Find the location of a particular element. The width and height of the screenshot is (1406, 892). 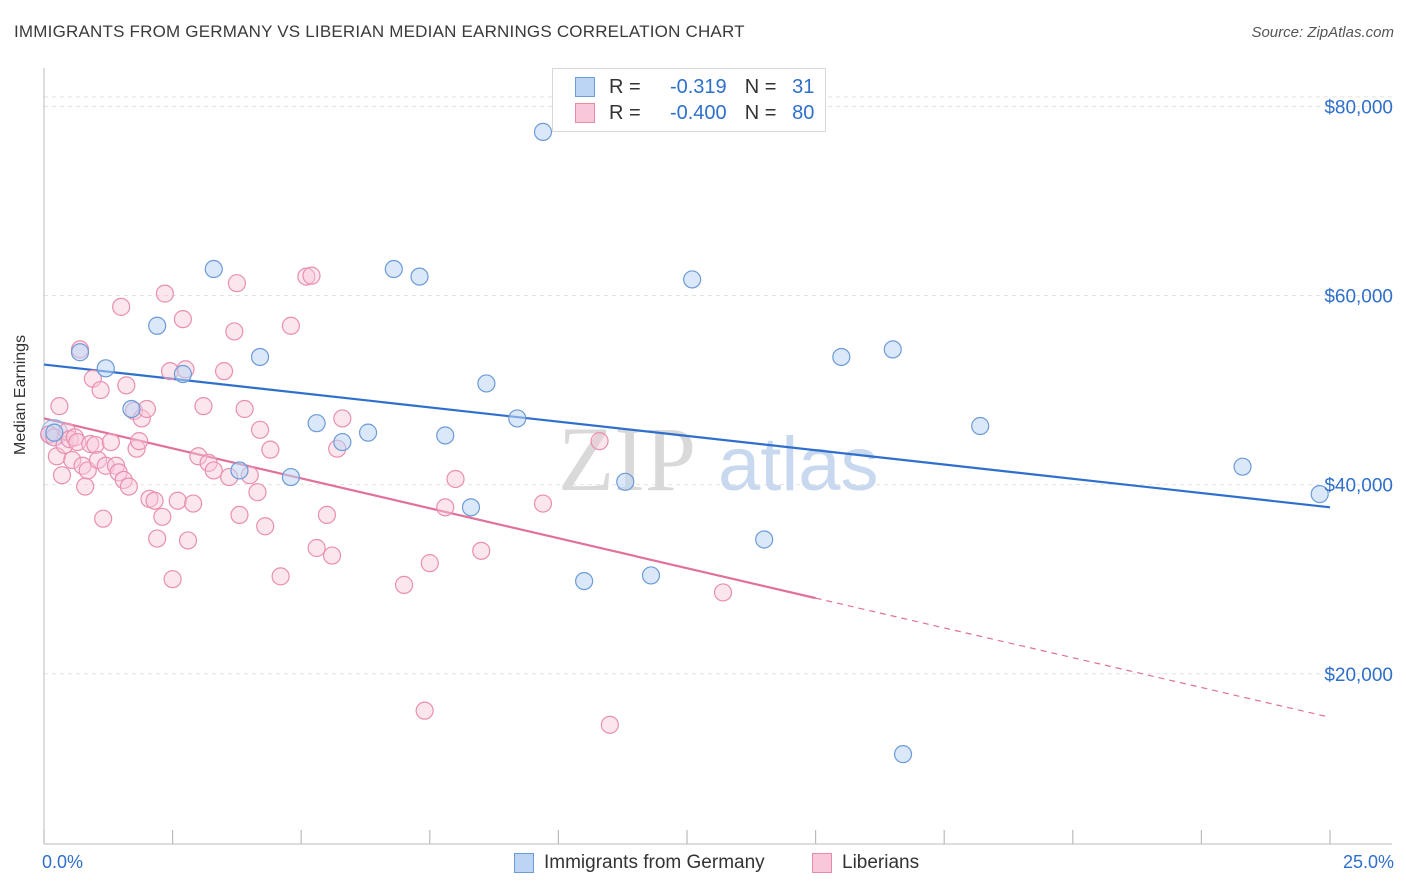

x-axis-min-label: 0.0% is located at coordinates (63, 862).